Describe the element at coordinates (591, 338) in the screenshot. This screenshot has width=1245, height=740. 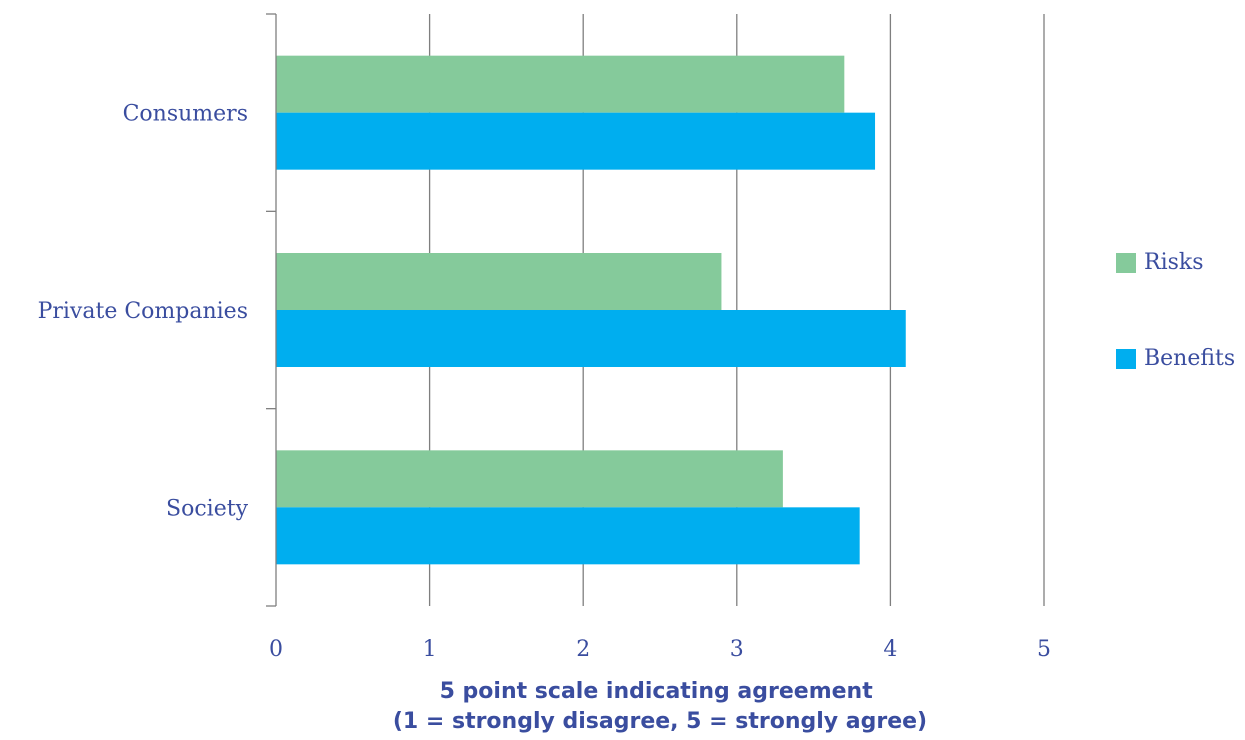
I see `bar-benefits-private-companies` at that location.